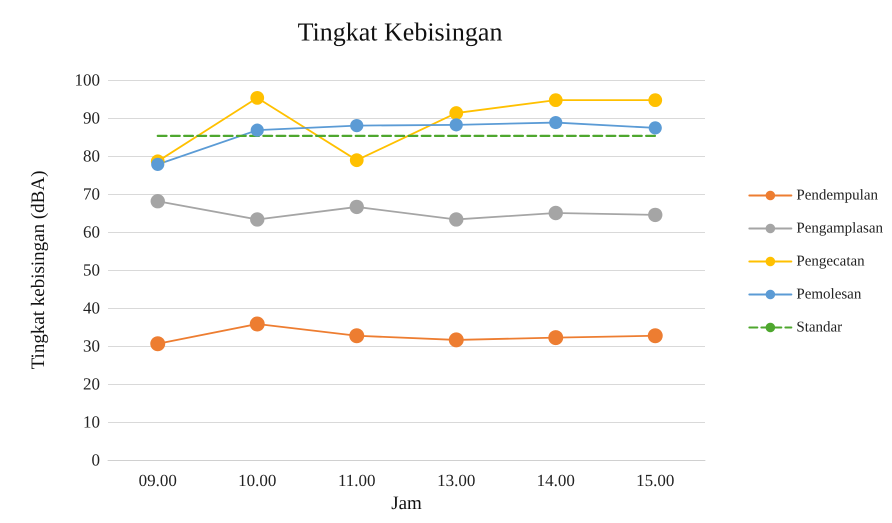  What do you see at coordinates (157, 480) in the screenshot?
I see `x-tick-label: 09.00` at bounding box center [157, 480].